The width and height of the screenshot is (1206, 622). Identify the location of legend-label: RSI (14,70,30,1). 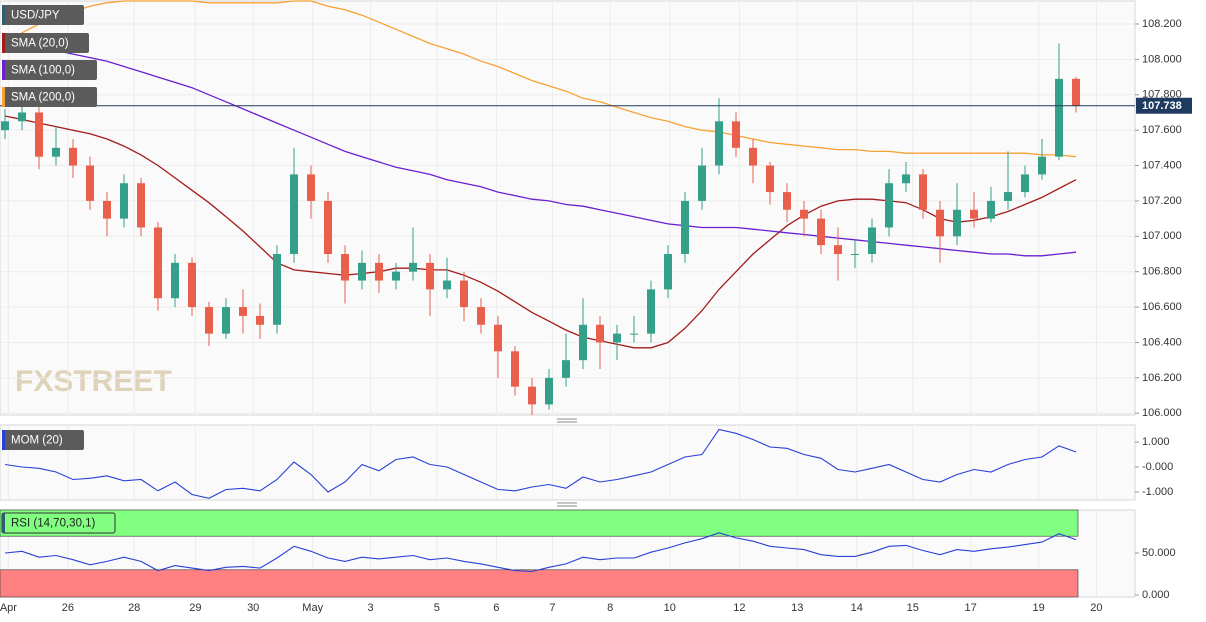
(53, 524).